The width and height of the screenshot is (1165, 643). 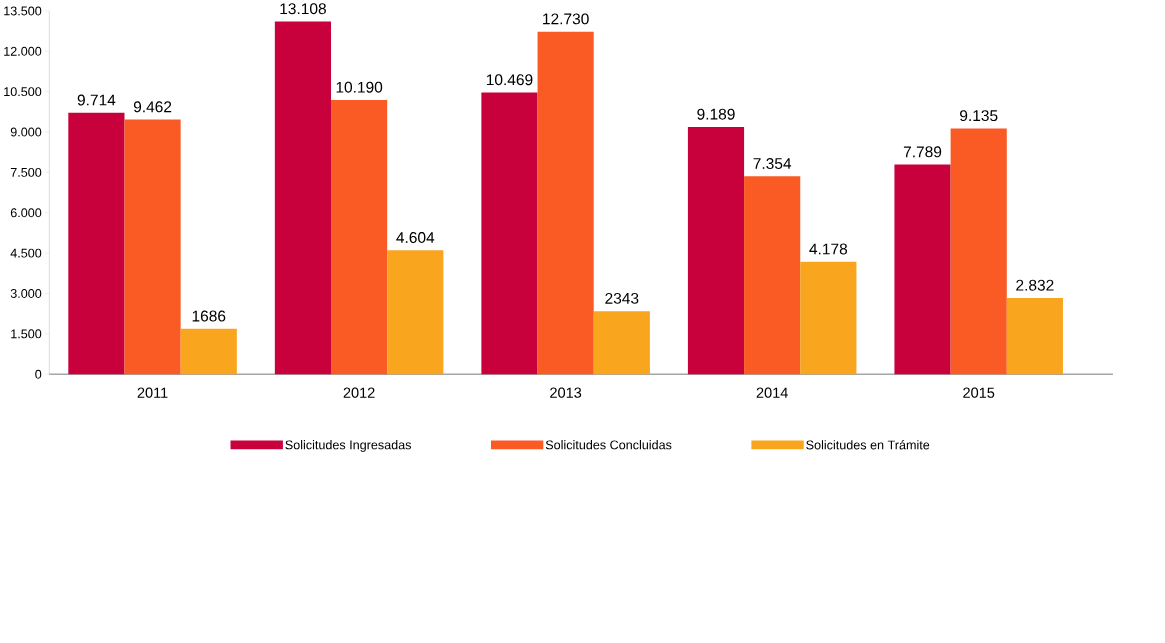 What do you see at coordinates (209, 316) in the screenshot?
I see `data-label: 1686` at bounding box center [209, 316].